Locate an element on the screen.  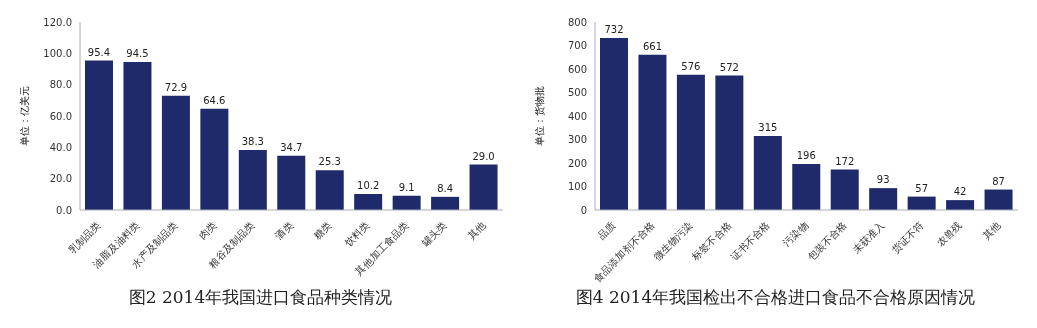
data-label: 95.4 is located at coordinates (99, 52).